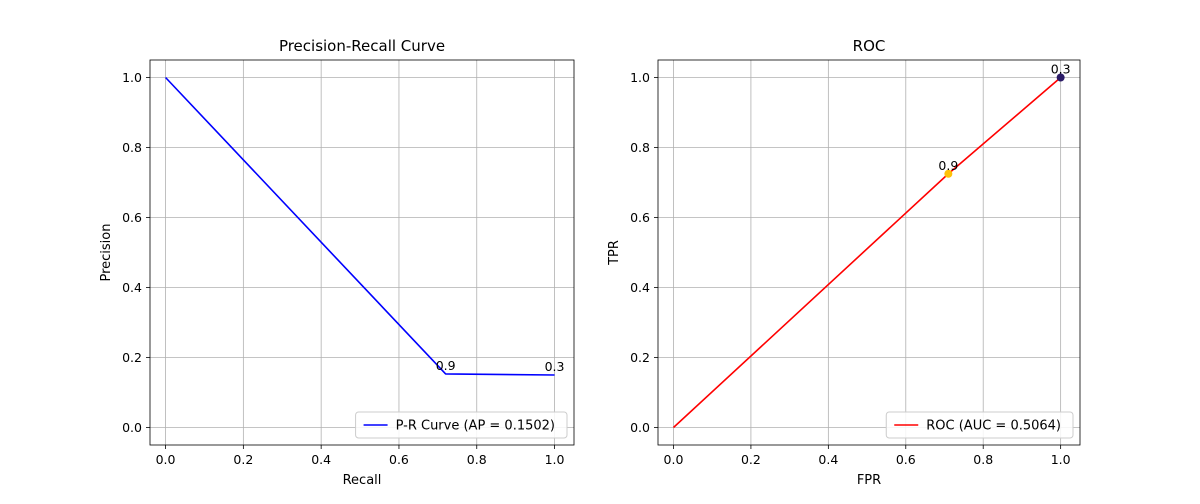 This screenshot has width=1200, height=504. Describe the element at coordinates (993, 426) in the screenshot. I see `legend-label: ROC (AUC = 0.5064)` at that location.